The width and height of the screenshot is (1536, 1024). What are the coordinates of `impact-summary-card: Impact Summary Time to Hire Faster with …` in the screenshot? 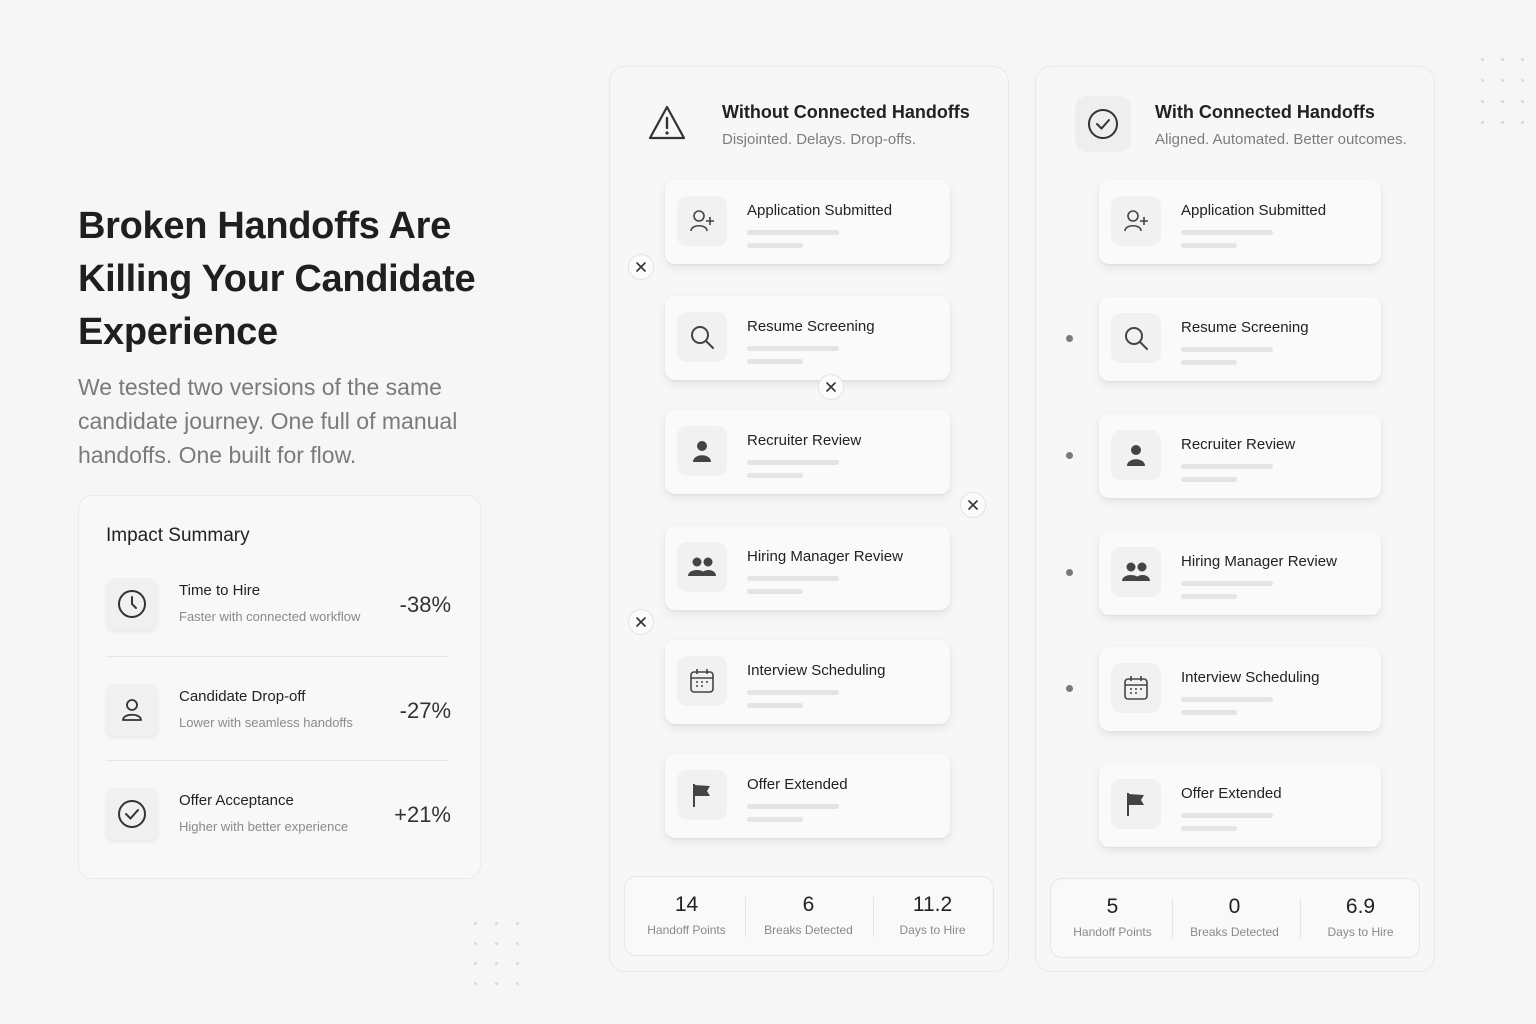 It's located at (279, 687).